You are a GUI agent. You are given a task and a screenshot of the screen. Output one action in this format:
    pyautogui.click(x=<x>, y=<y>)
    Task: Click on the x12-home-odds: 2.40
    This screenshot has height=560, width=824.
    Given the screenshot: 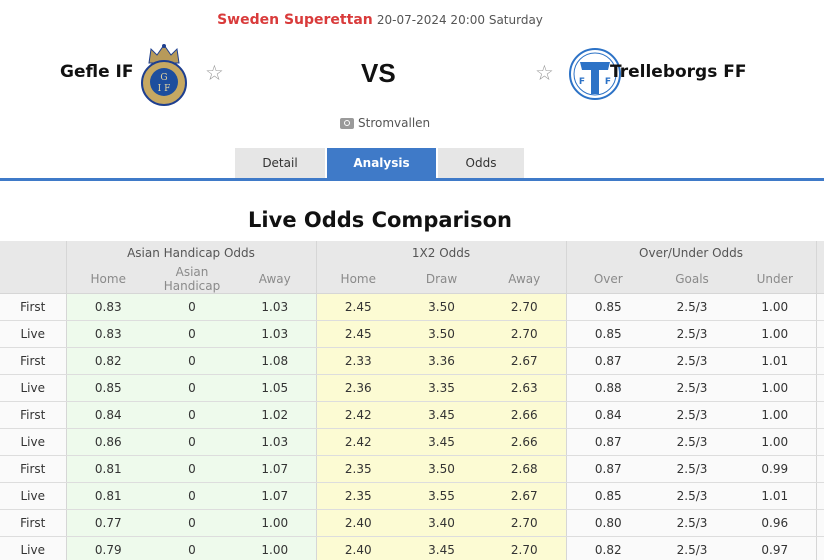 What is the action you would take?
    pyautogui.click(x=358, y=548)
    